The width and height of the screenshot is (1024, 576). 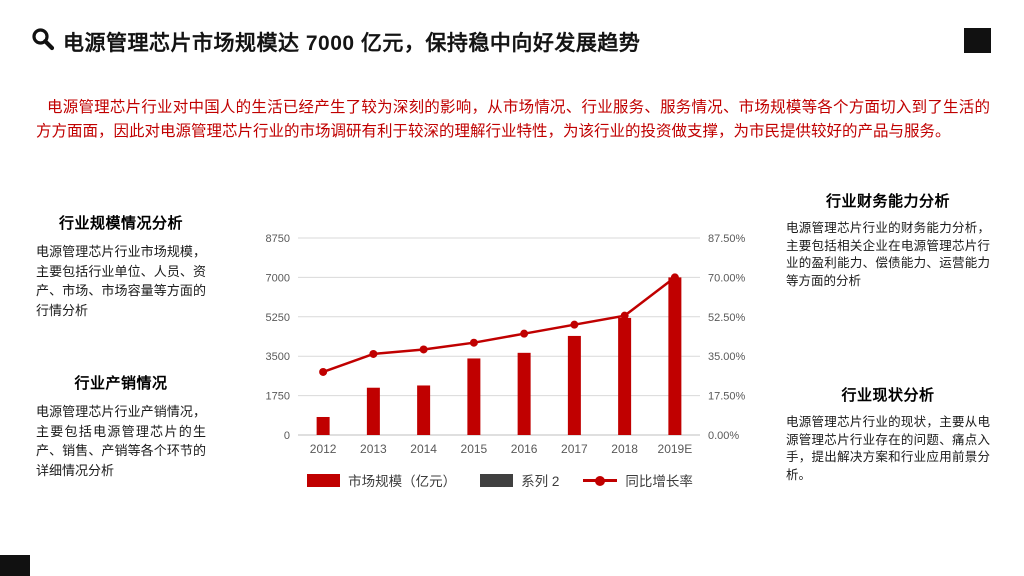 I want to click on legend-item-series2: 系列 2, so click(x=519, y=480).